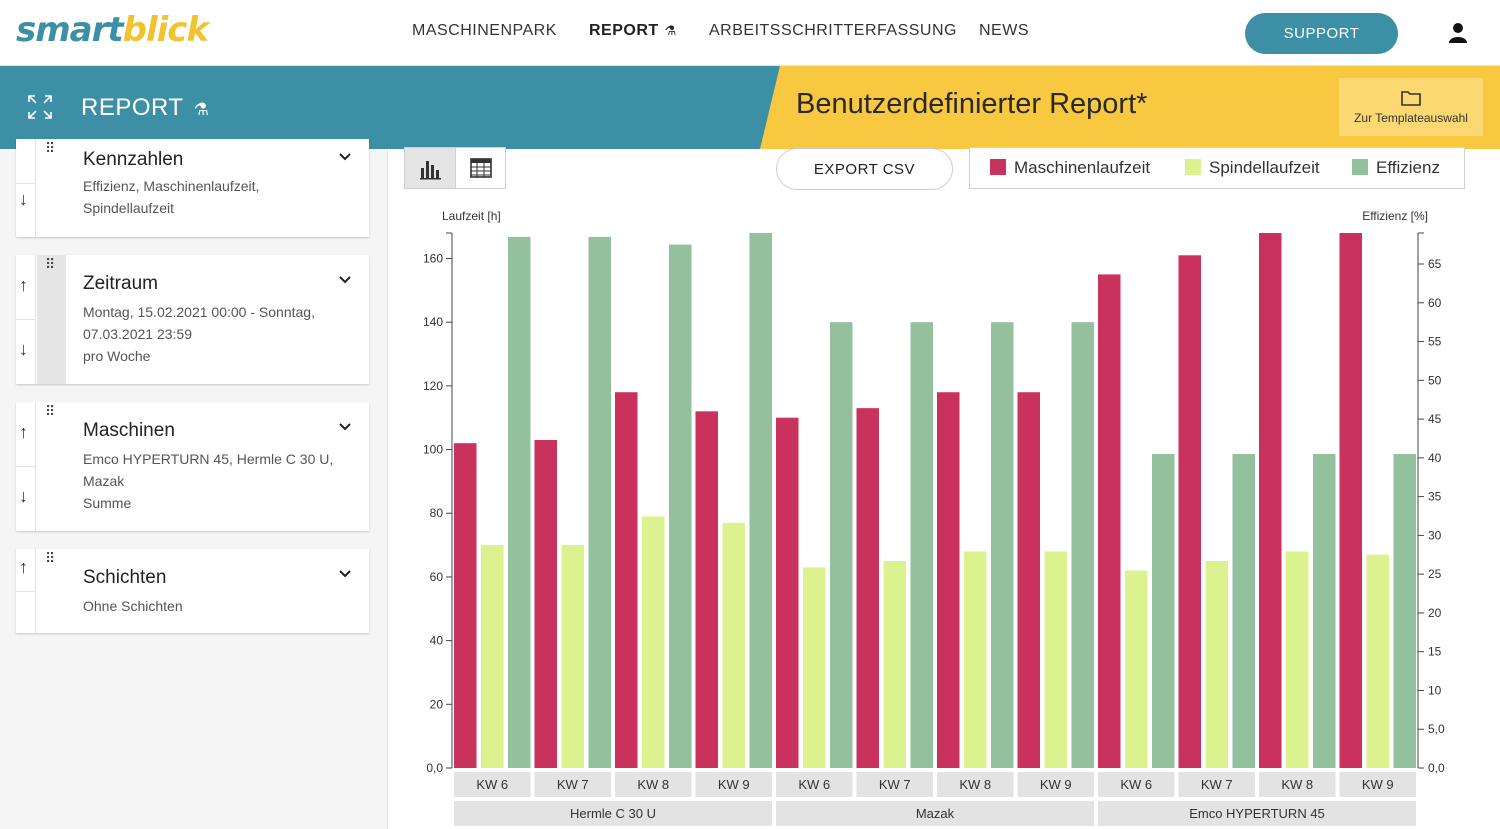 This screenshot has height=829, width=1500. What do you see at coordinates (1411, 107) in the screenshot?
I see `template-selection-button: Zur Templateauswahl` at bounding box center [1411, 107].